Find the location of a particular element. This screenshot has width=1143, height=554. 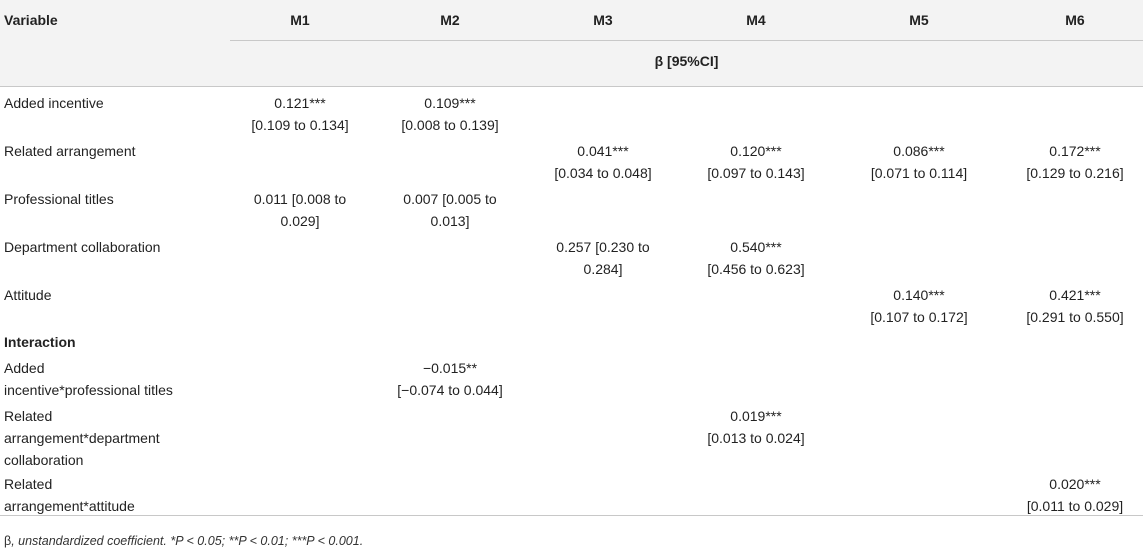

cell-added-incentive-m1: 0.121*** [0.109 to 0.134] is located at coordinates (300, 114).